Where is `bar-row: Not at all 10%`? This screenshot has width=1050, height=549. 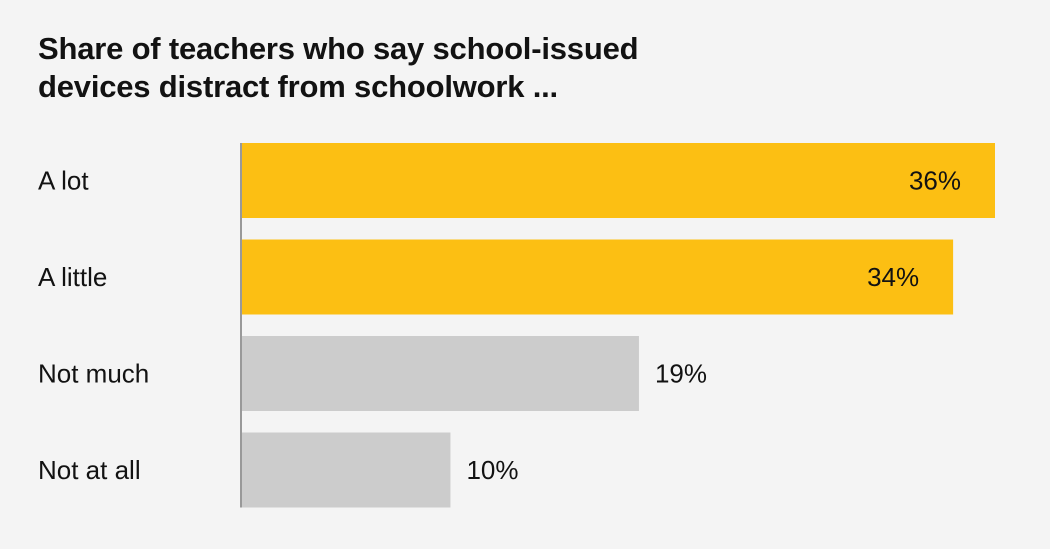
bar-row: Not at all 10% is located at coordinates (278, 470).